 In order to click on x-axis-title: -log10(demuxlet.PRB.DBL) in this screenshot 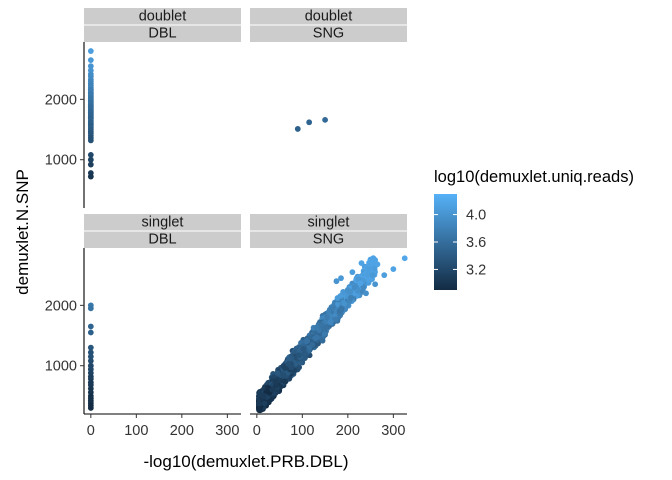, I will do `click(245, 461)`.